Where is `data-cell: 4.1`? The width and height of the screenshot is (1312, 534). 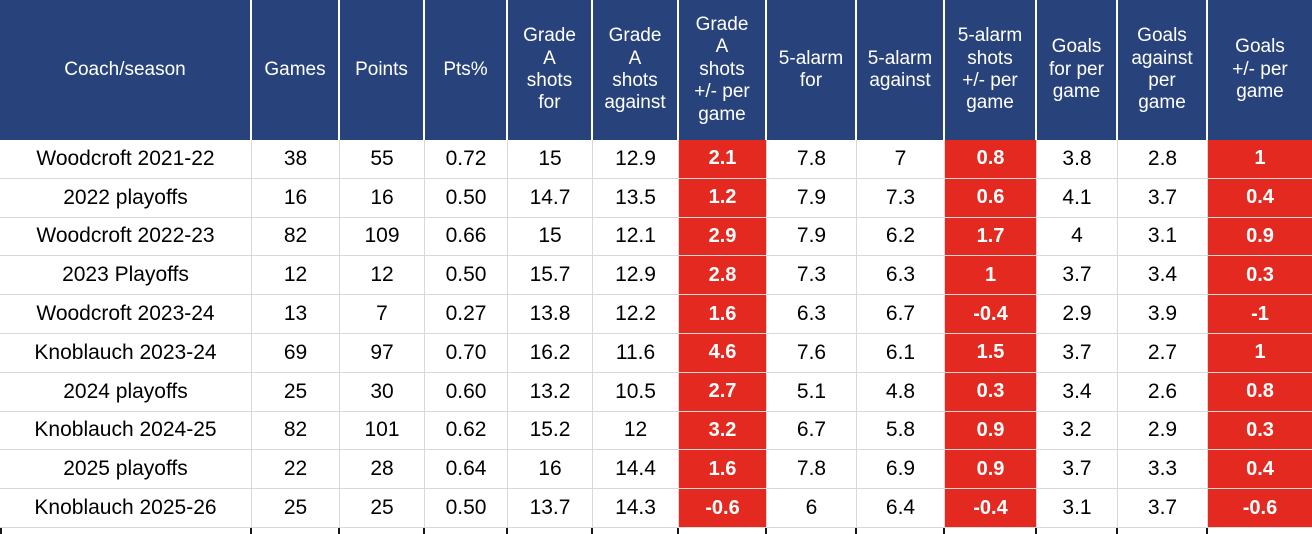
data-cell: 4.1 is located at coordinates (1077, 198).